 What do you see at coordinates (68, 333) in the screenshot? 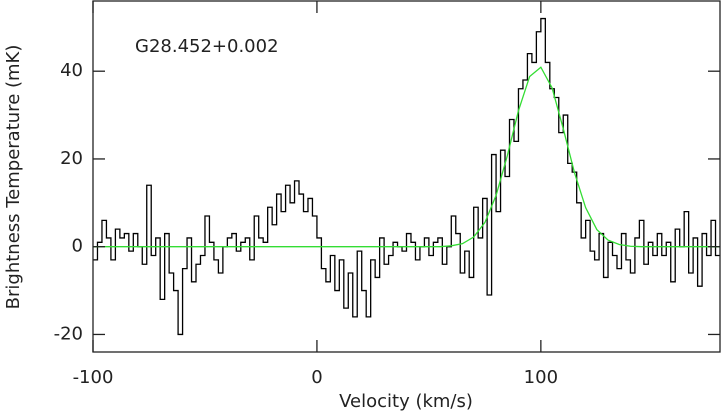
I see `y-tick-label: -20` at bounding box center [68, 333].